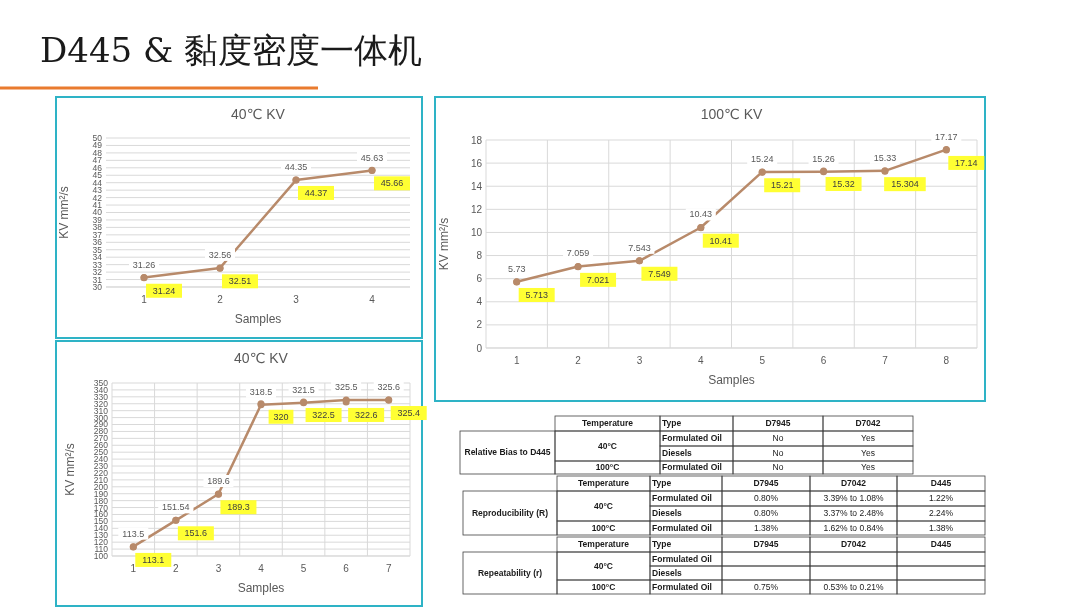 The height and width of the screenshot is (608, 1080). I want to click on category-label: Type, so click(662, 544).